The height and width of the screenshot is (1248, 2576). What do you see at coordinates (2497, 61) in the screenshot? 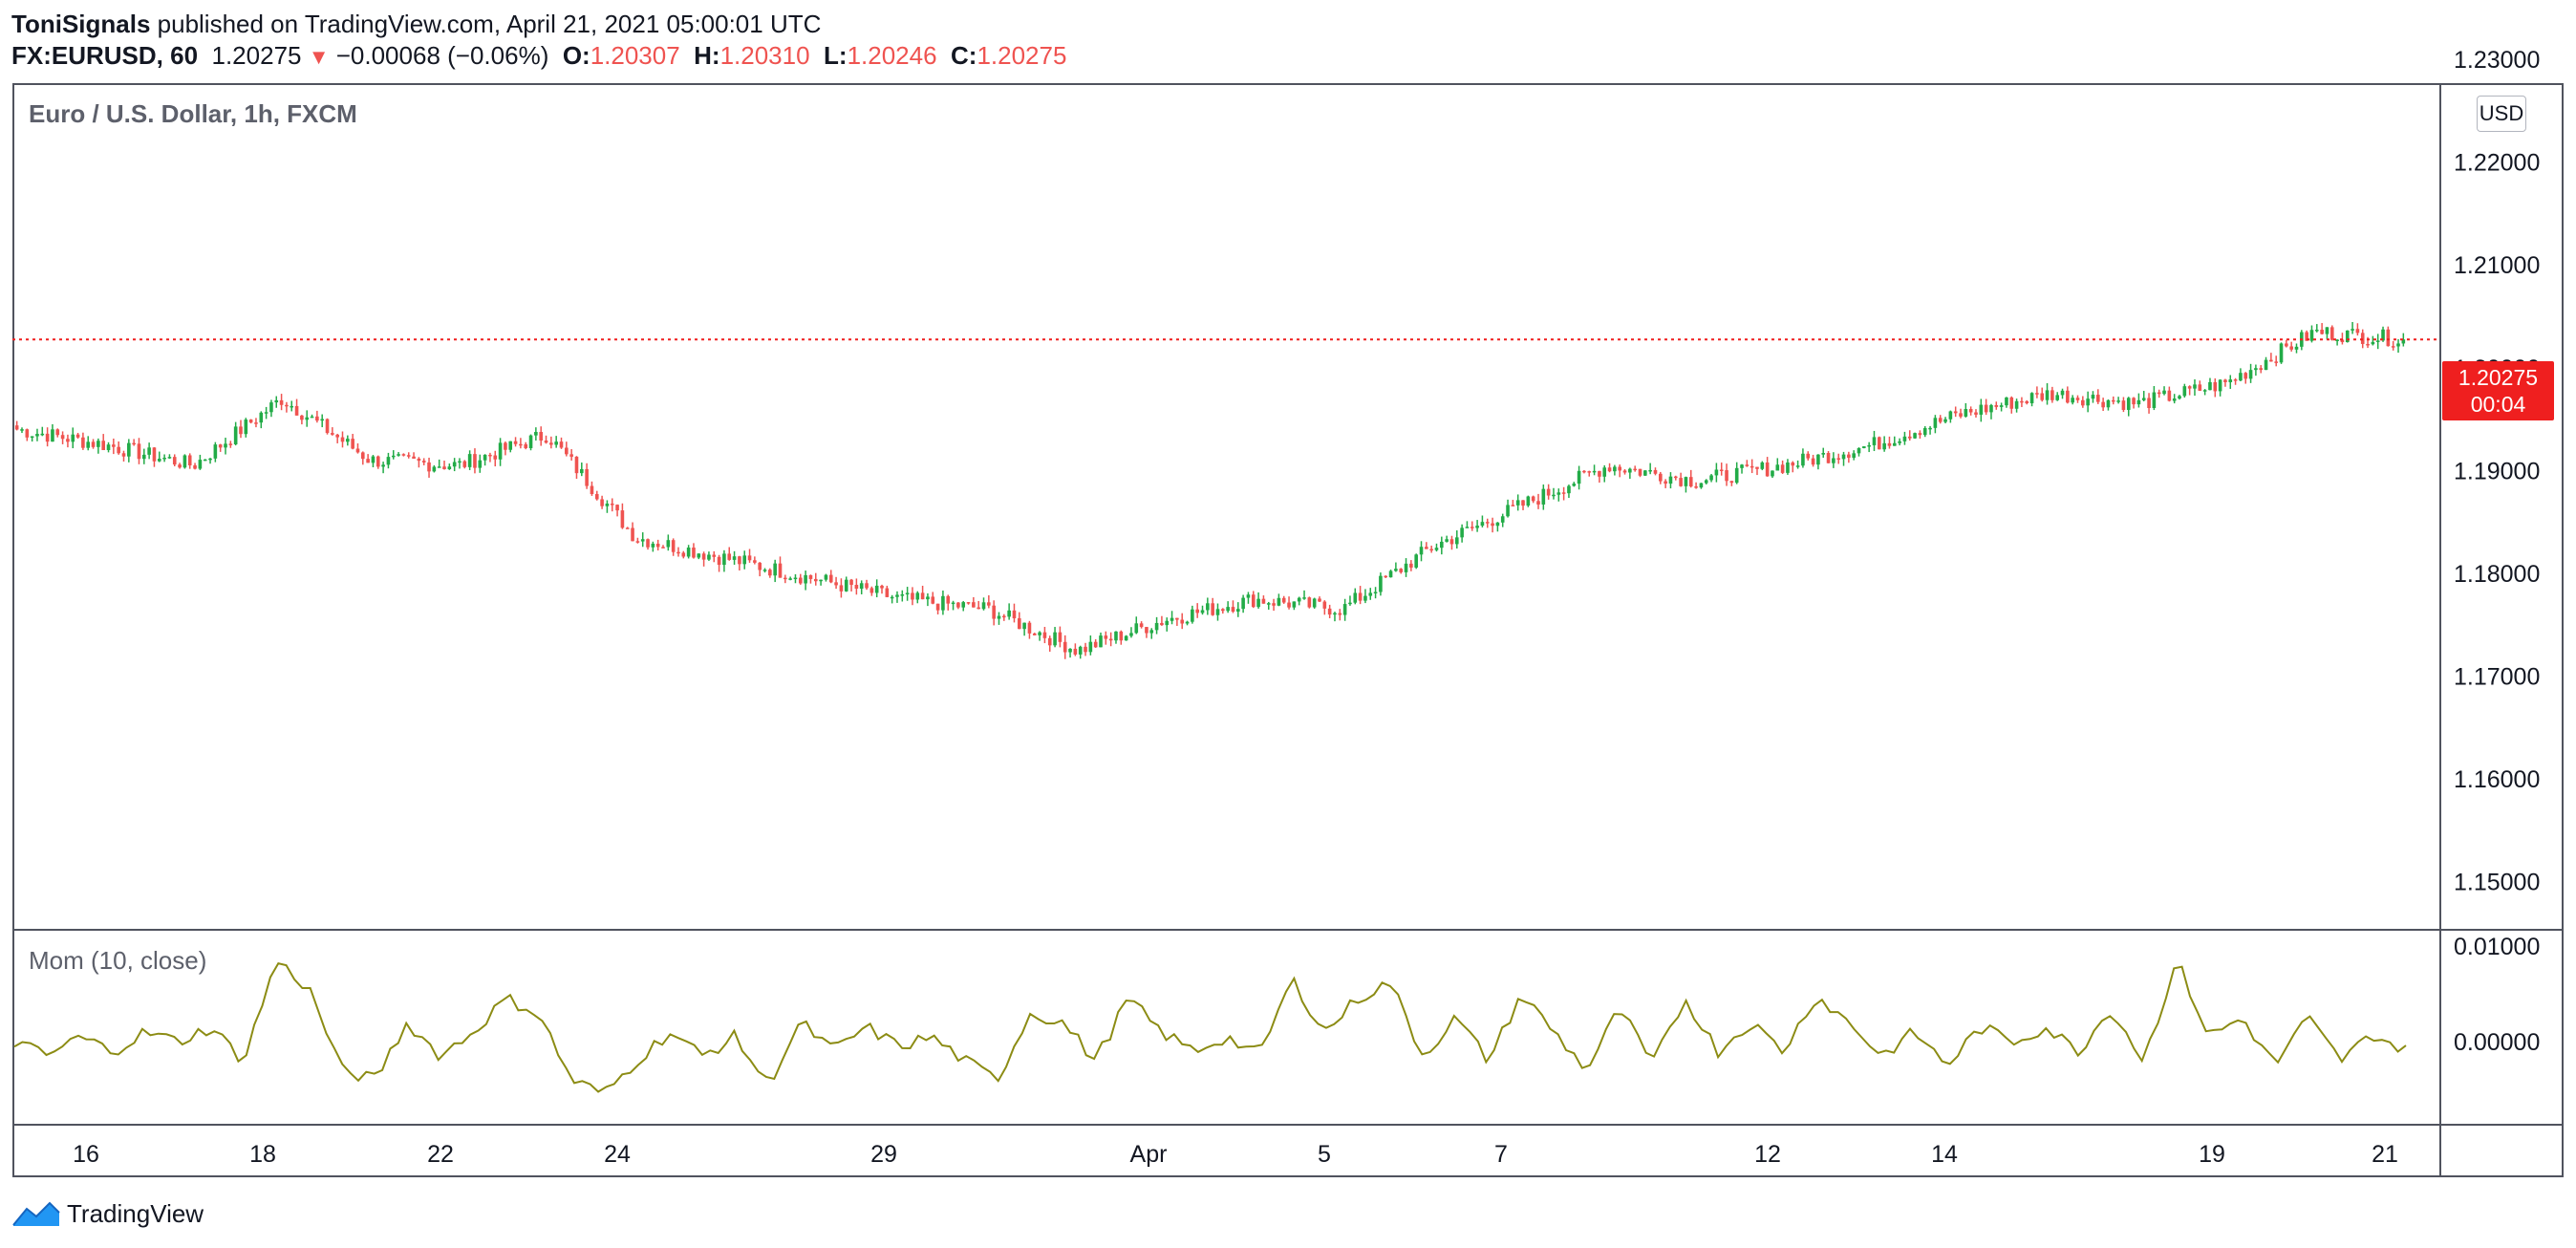
I see `price-tick-label: 1.23000` at bounding box center [2497, 61].